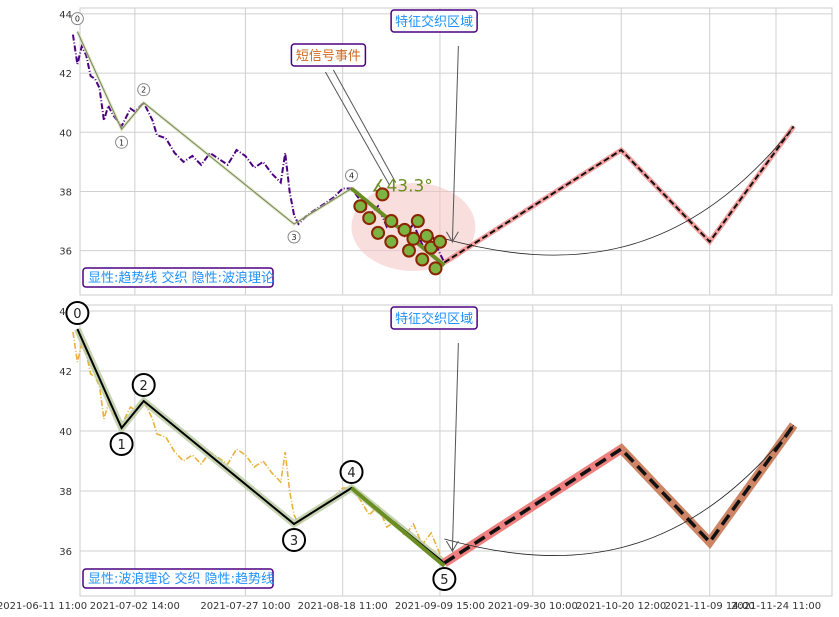 The width and height of the screenshot is (839, 617). What do you see at coordinates (398, 527) in the screenshot?
I see `green-trendline` at bounding box center [398, 527].